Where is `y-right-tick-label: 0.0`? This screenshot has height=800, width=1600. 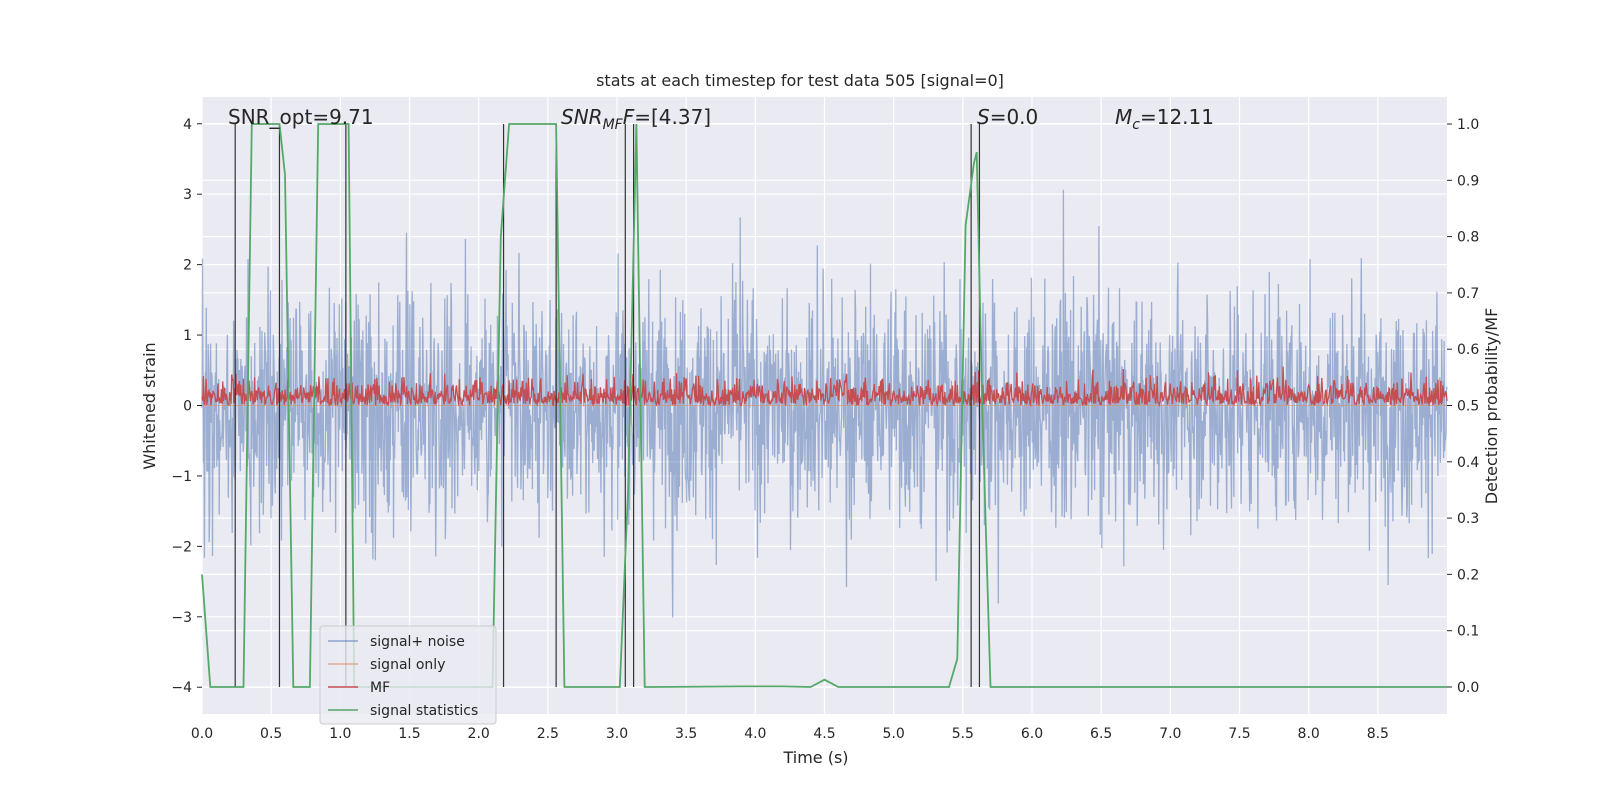 y-right-tick-label: 0.0 is located at coordinates (1468, 688).